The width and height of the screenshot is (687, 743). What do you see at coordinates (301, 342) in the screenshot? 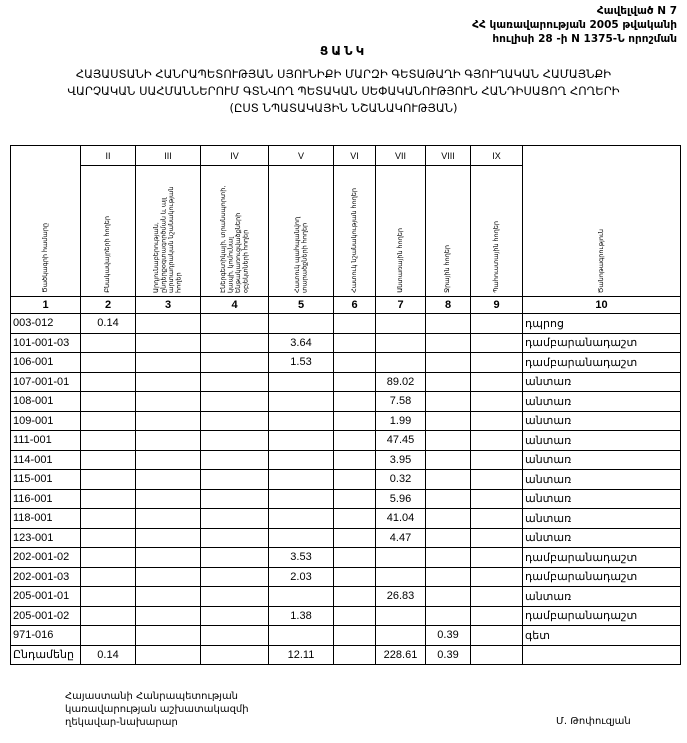
I see `table-cell: 3.64` at bounding box center [301, 342].